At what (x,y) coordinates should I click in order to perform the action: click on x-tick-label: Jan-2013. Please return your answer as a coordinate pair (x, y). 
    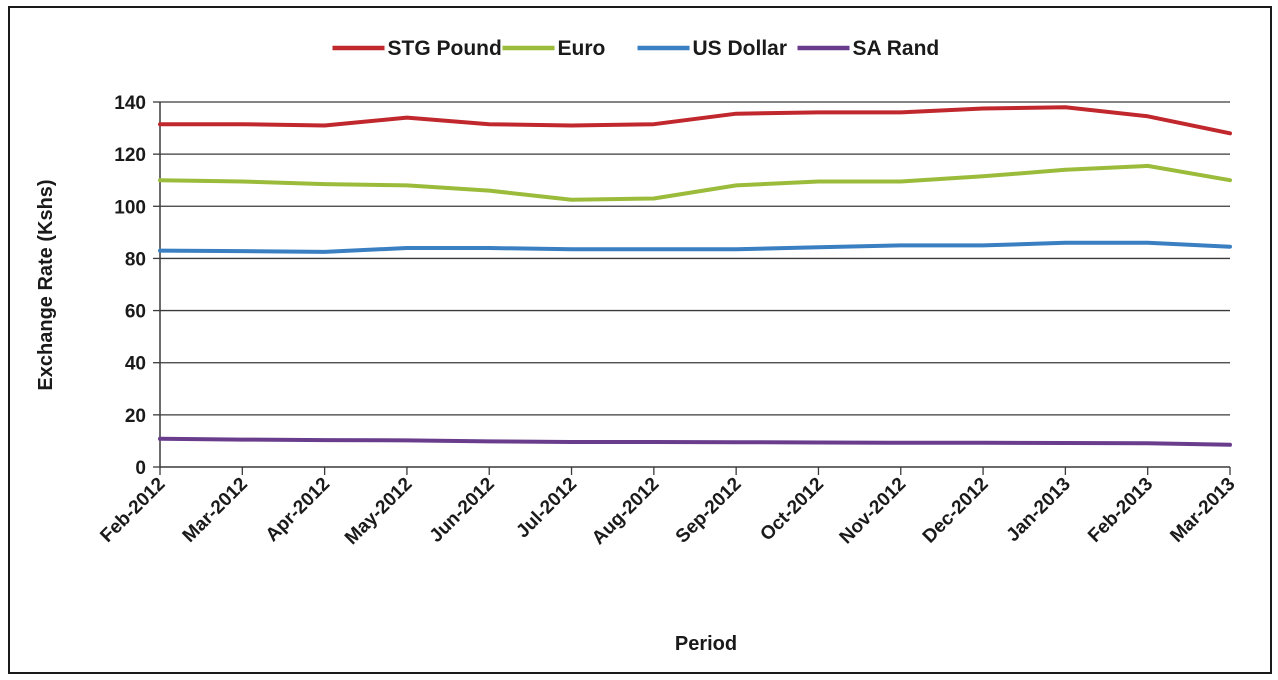
    Looking at the image, I should click on (1039, 510).